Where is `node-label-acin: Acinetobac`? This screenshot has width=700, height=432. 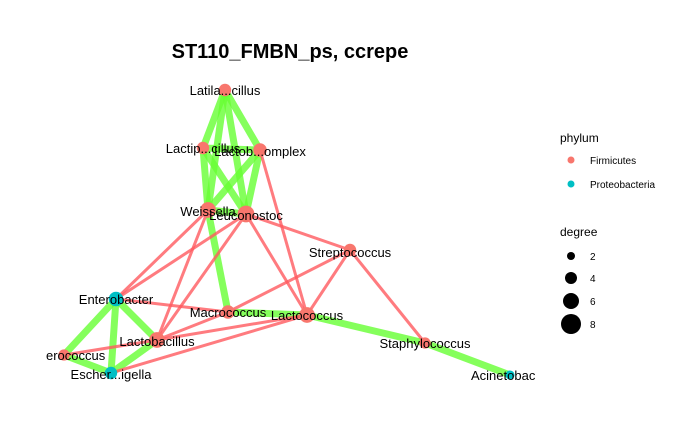 node-label-acin: Acinetobac is located at coordinates (503, 375).